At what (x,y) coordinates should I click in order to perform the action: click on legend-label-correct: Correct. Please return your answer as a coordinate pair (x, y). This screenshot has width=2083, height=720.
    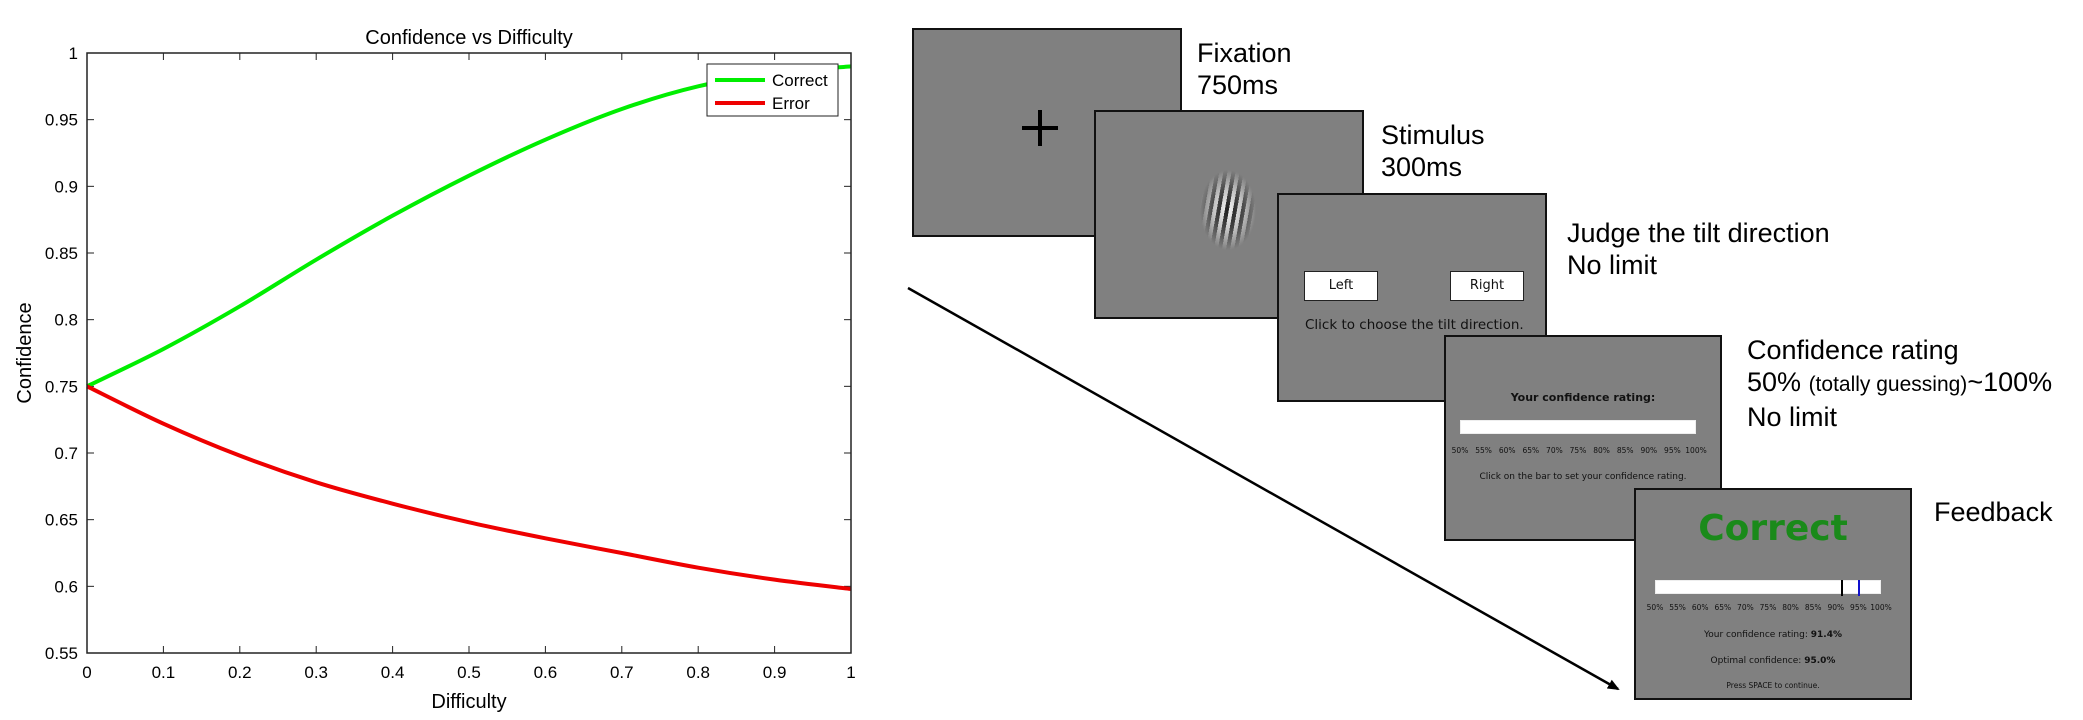
    Looking at the image, I should click on (800, 80).